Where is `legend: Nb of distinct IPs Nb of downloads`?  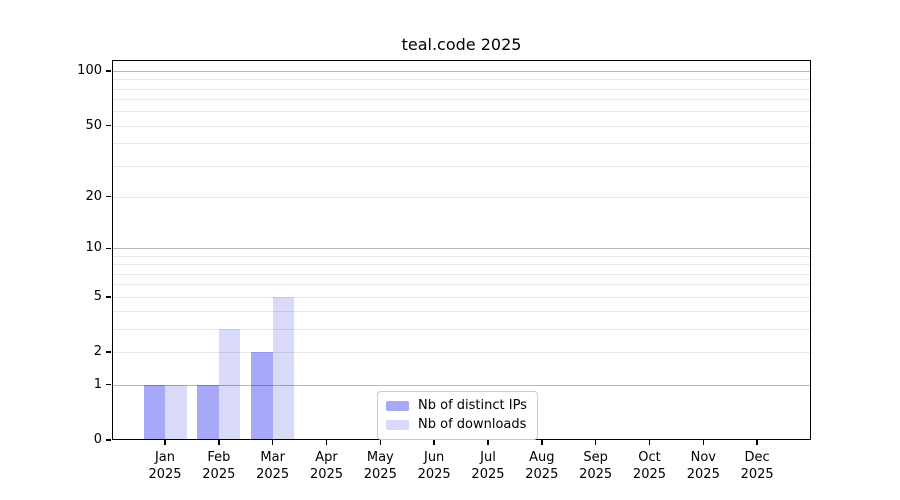 legend: Nb of distinct IPs Nb of downloads is located at coordinates (457, 415).